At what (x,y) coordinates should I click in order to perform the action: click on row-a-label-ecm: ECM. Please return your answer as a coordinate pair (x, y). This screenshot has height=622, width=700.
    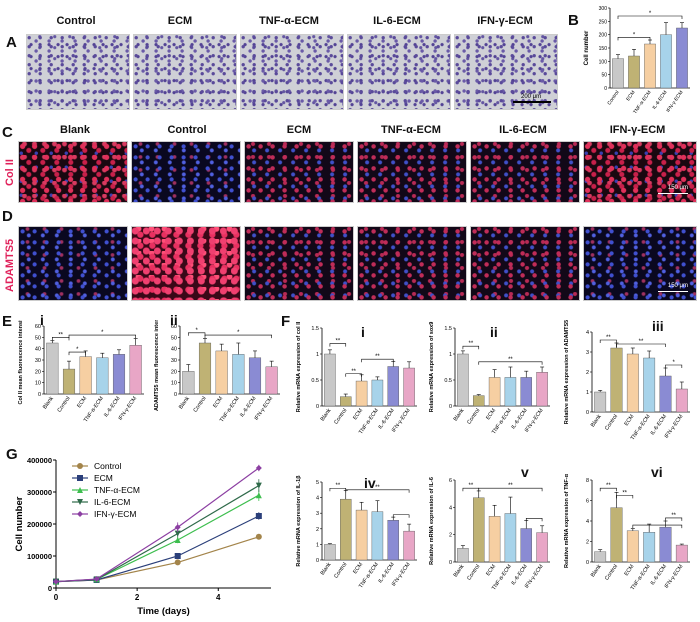
    Looking at the image, I should click on (180, 21).